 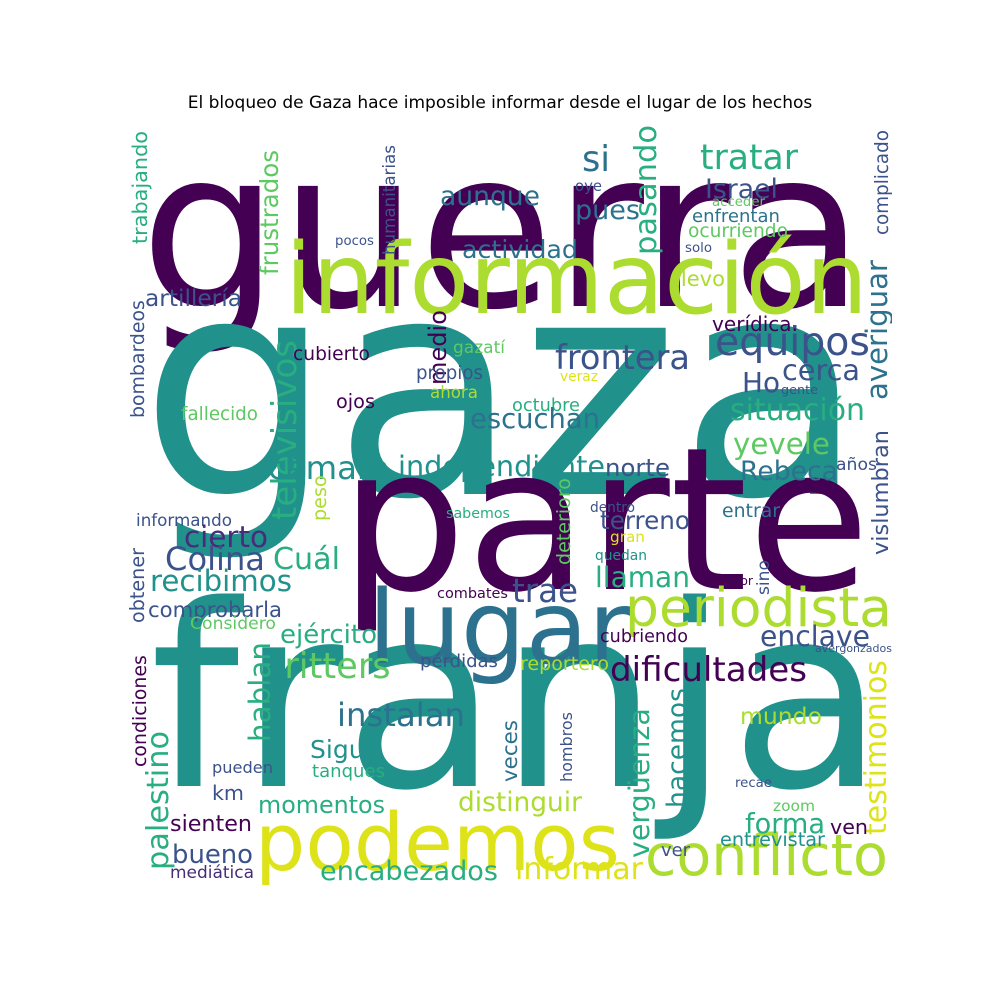 What do you see at coordinates (140, 187) in the screenshot?
I see `word-trabajando: trabajando` at bounding box center [140, 187].